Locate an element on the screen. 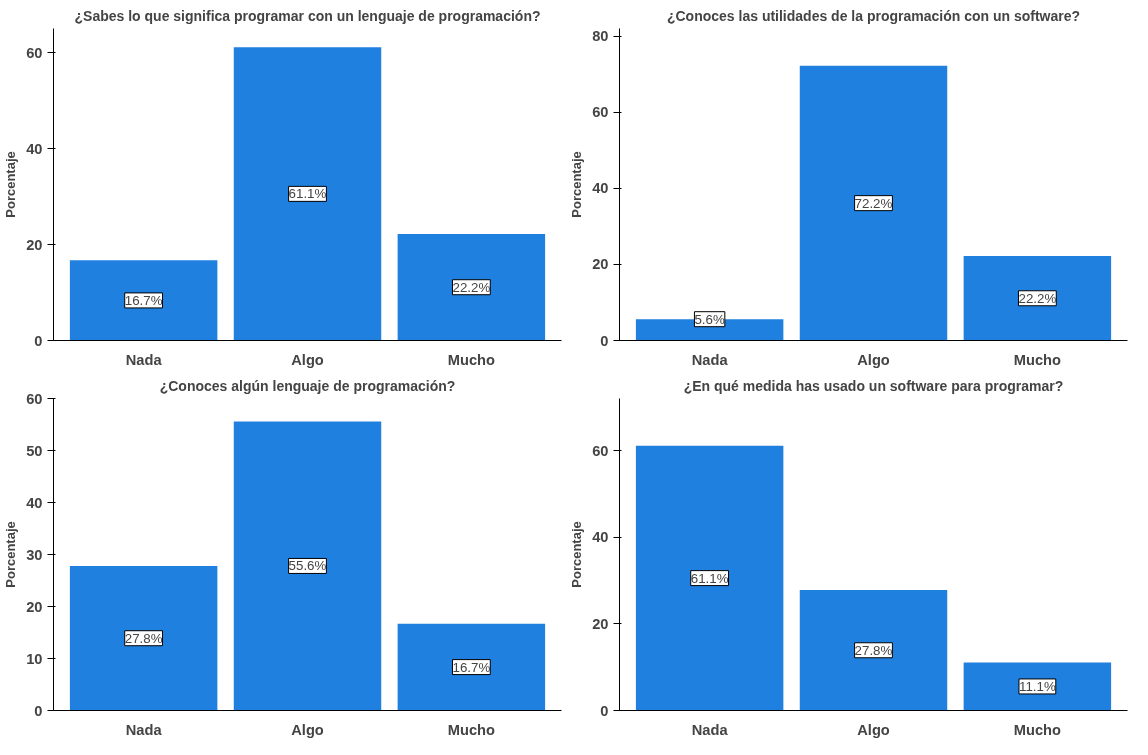 This screenshot has width=1148, height=755. chart-title: ¿Conoces las utilidades de la programación con un software? is located at coordinates (873, 15).